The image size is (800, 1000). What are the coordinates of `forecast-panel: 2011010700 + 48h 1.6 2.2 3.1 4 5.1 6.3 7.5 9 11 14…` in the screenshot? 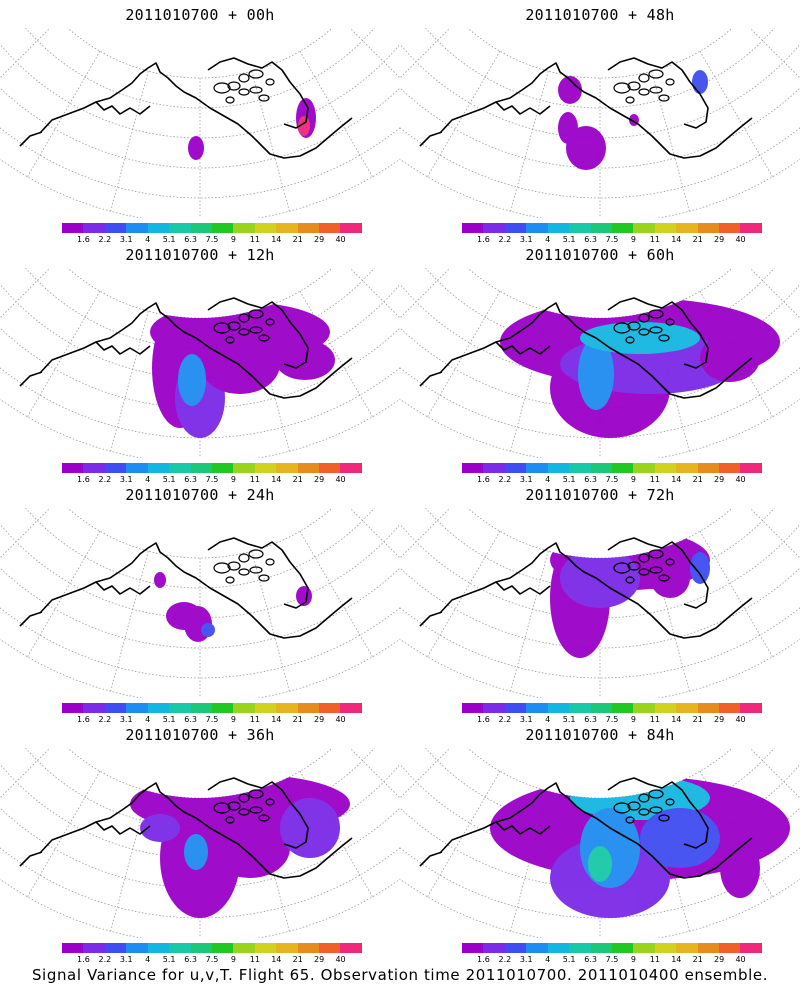 It's located at (600, 122).